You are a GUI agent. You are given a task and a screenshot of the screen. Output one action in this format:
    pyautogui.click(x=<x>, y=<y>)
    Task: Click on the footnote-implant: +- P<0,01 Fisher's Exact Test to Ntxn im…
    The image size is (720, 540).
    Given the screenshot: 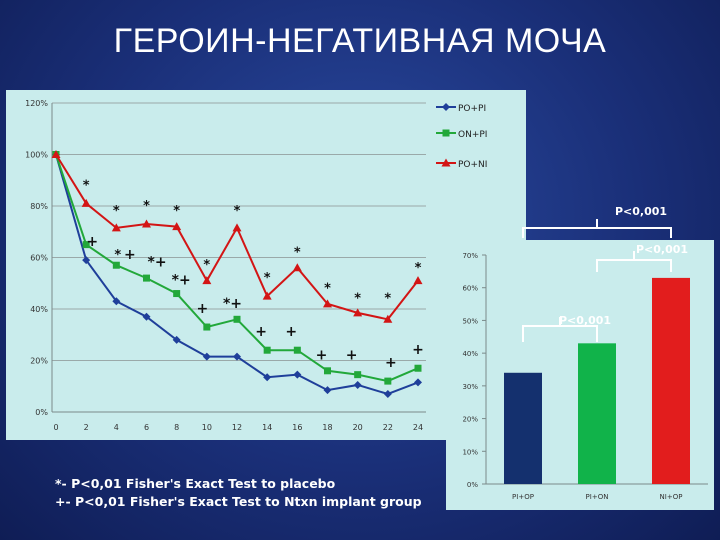 What is the action you would take?
    pyautogui.click(x=238, y=501)
    